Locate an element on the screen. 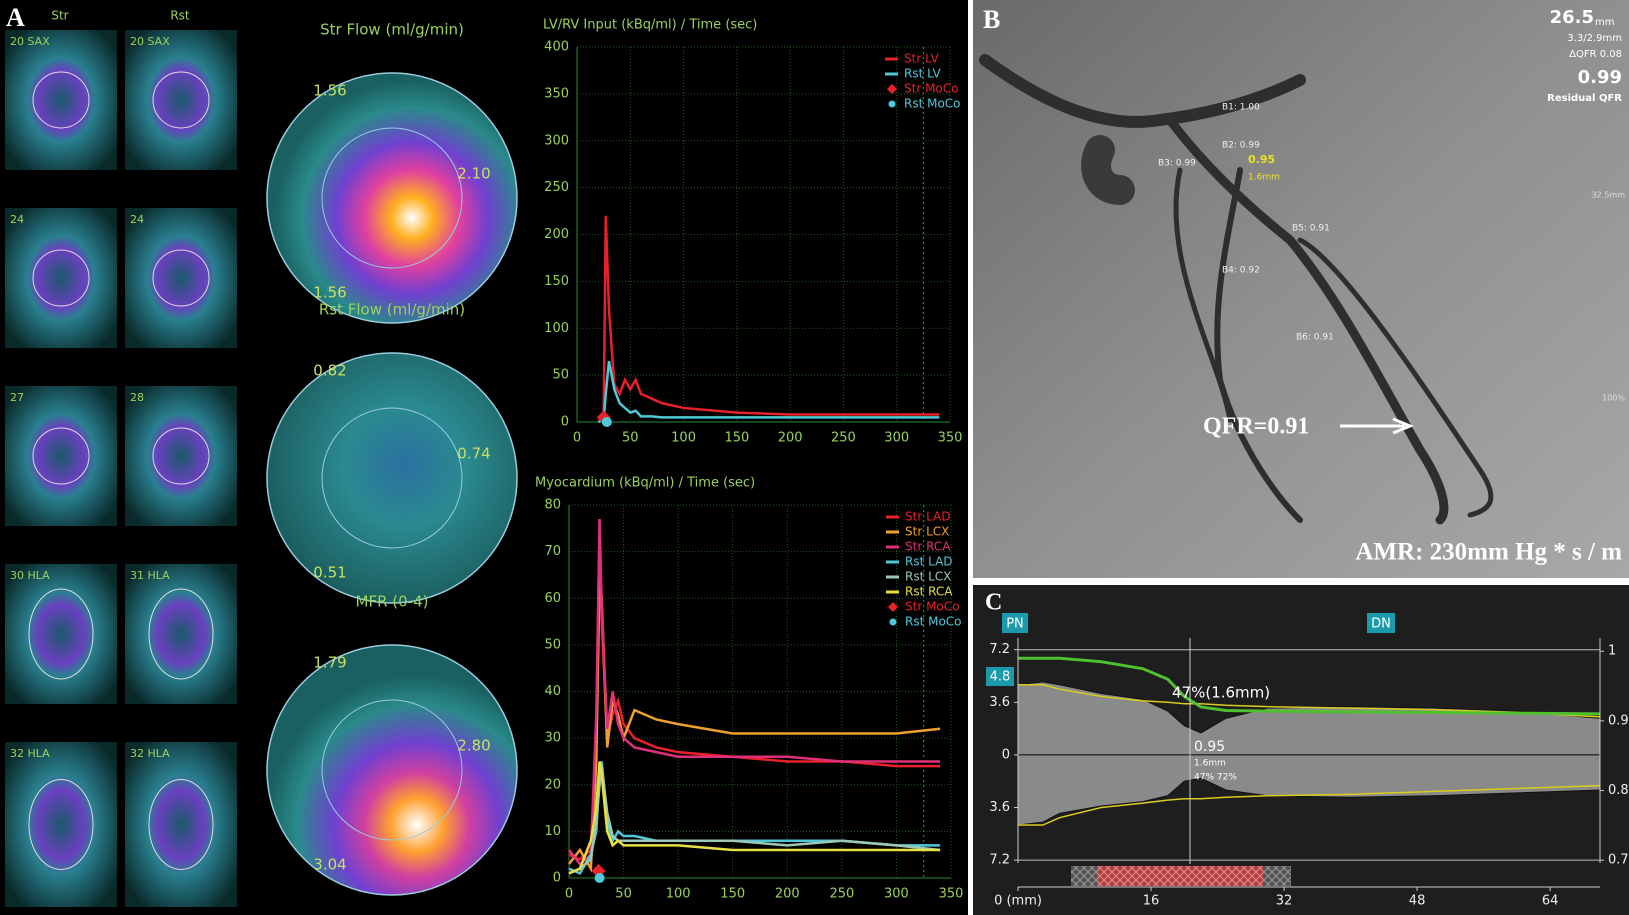  column-label: Rst is located at coordinates (180, 16).